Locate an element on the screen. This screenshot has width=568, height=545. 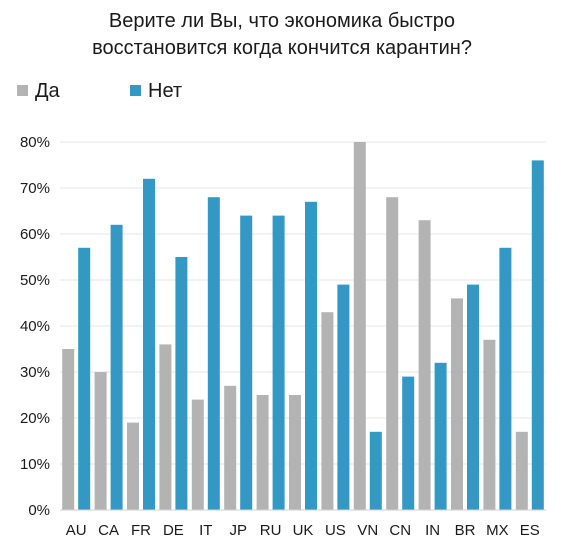
y-tick-label: 70% is located at coordinates (35, 188).